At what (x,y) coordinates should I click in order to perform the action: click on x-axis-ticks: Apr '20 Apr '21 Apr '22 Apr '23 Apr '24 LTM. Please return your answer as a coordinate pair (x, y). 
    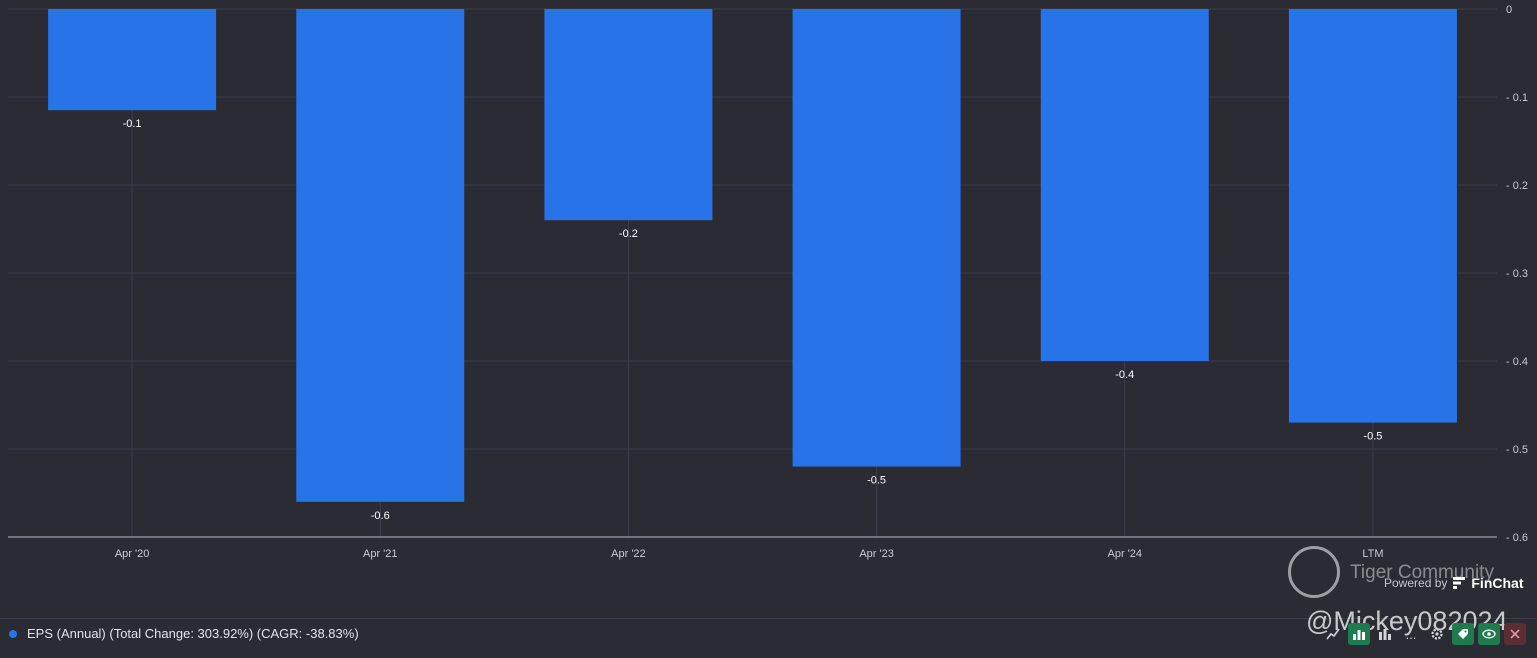
    Looking at the image, I should click on (752, 548).